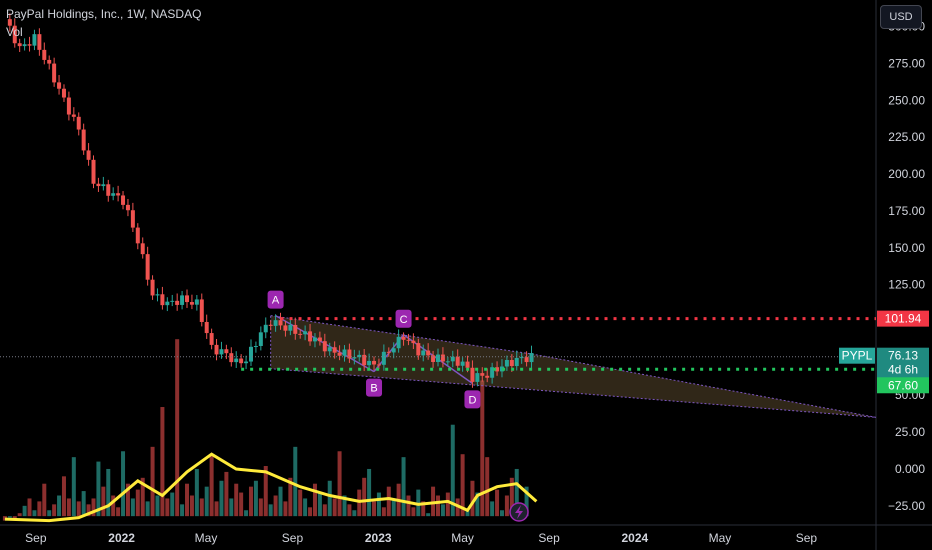  Describe the element at coordinates (14, 32) in the screenshot. I see `volume-indicator-label: Vol` at that location.